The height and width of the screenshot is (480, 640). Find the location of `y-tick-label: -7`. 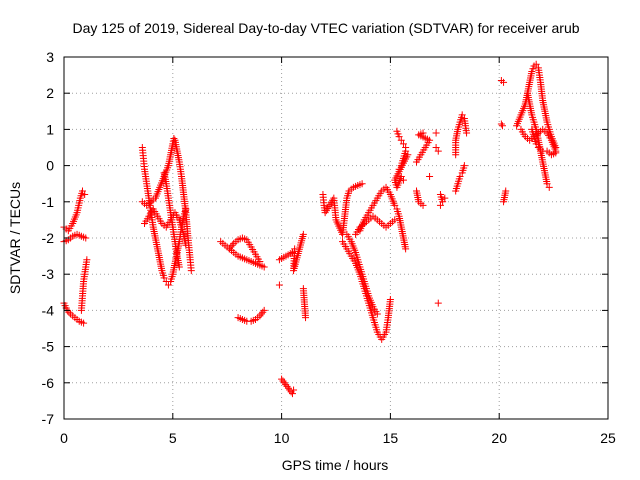

y-tick-label: -7 is located at coordinates (48, 419).